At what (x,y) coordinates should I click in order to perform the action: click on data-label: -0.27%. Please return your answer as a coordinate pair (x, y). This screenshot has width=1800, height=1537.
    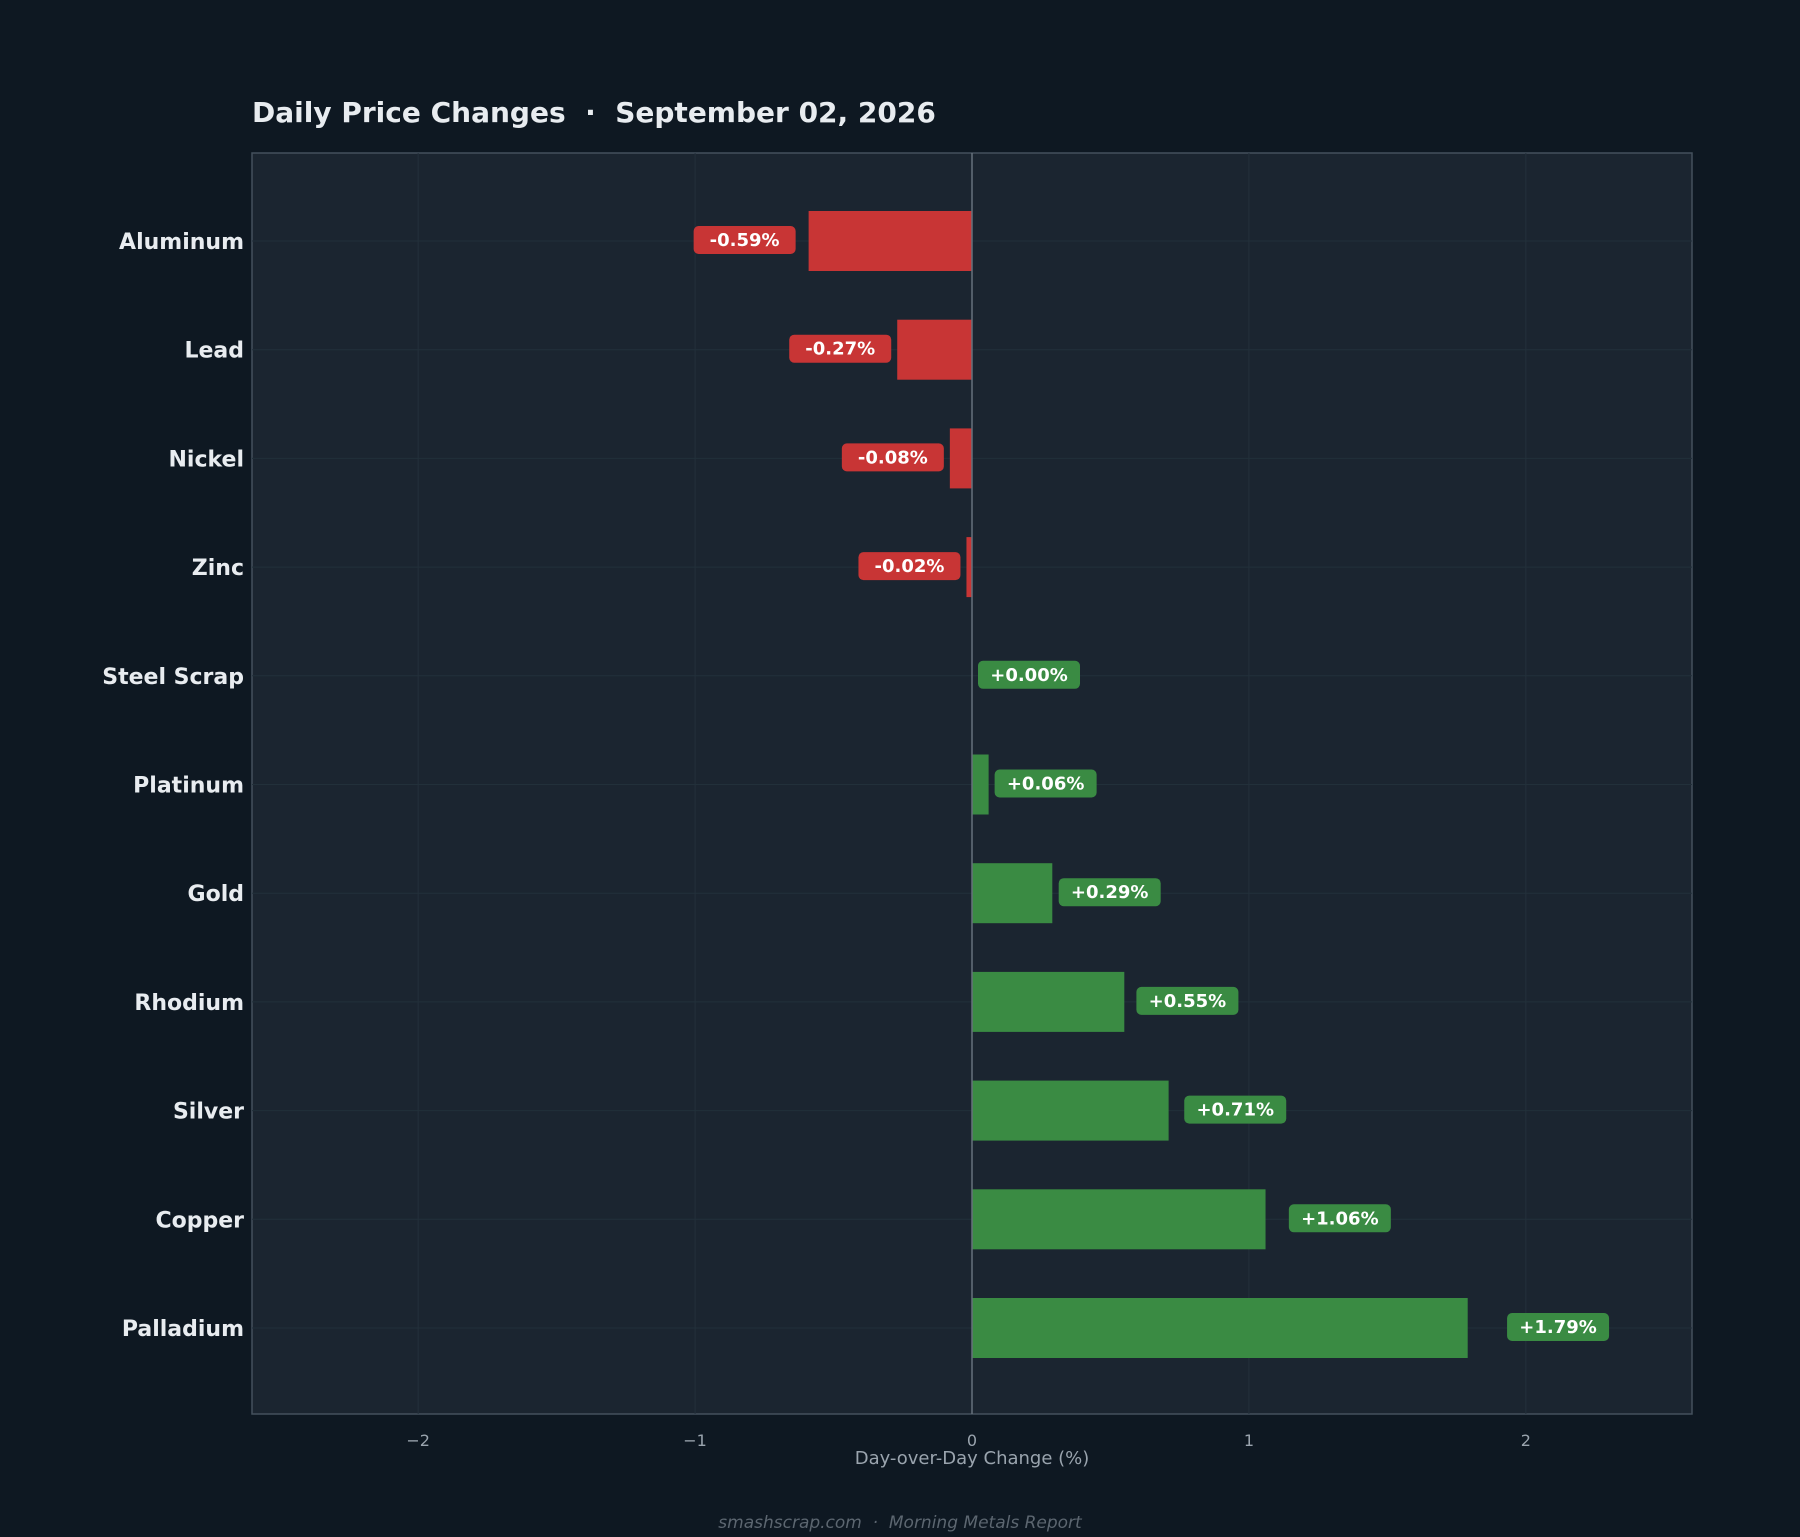
    Looking at the image, I should click on (840, 348).